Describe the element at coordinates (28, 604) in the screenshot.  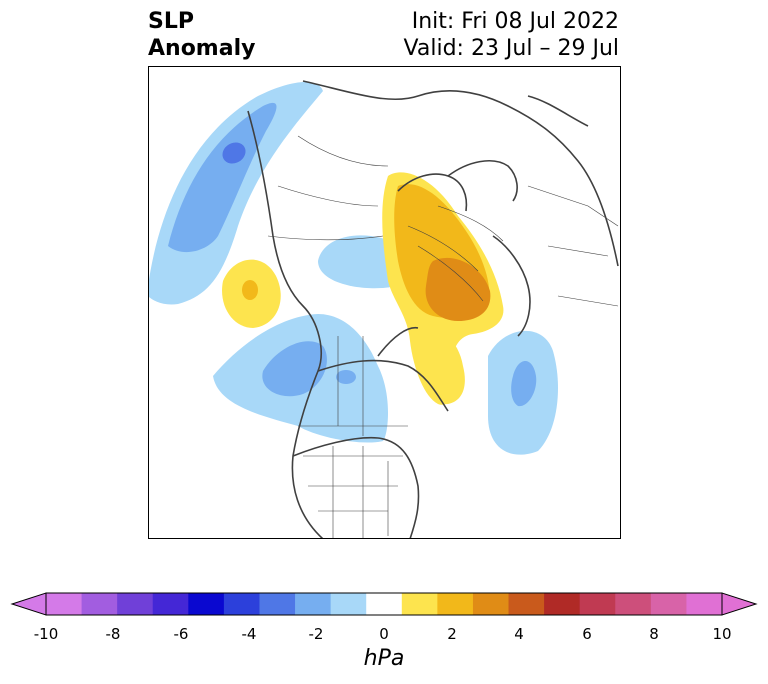
I see `colorbar-extend-min-arrow` at that location.